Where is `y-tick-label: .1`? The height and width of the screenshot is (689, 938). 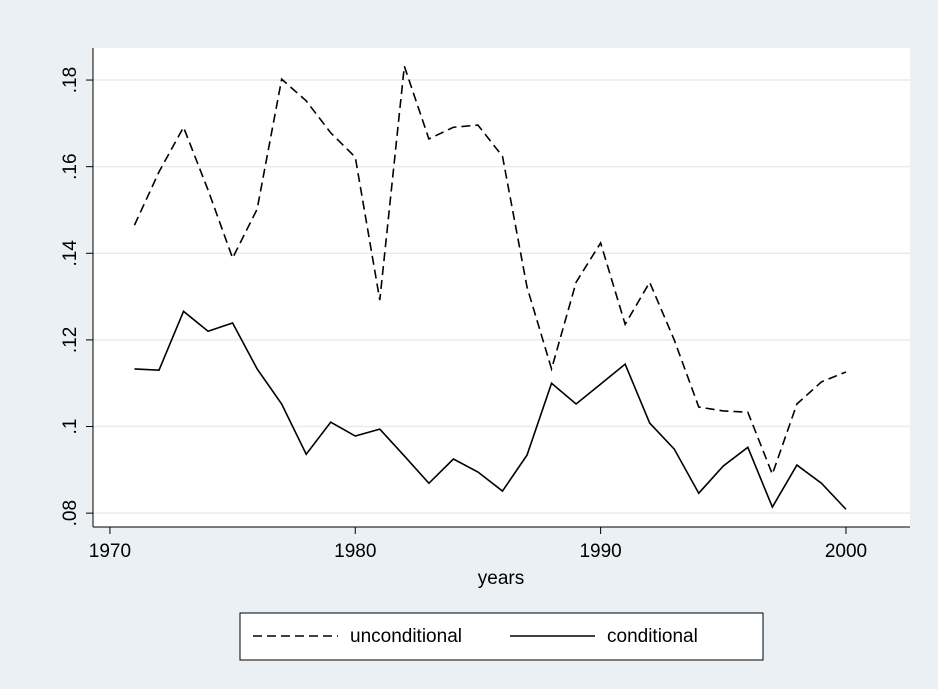 y-tick-label: .1 is located at coordinates (70, 427).